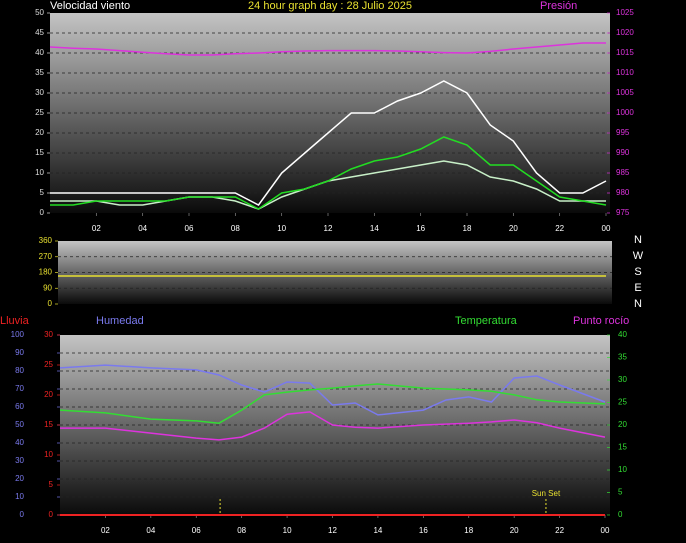 The width and height of the screenshot is (686, 543). What do you see at coordinates (15, 321) in the screenshot?
I see `series-label: Lluvia` at bounding box center [15, 321].